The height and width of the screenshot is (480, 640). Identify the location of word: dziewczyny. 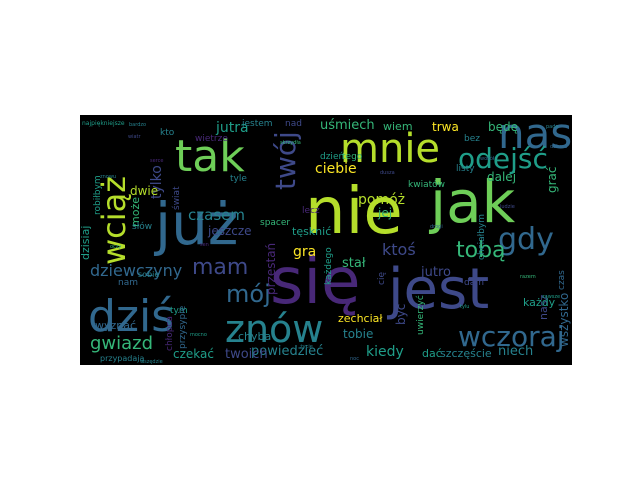
(136, 270).